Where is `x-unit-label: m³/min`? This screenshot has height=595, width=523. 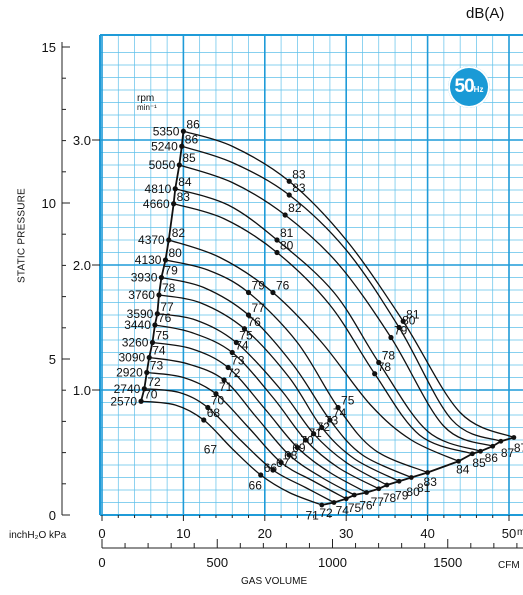 x-unit-label: m³/min is located at coordinates (520, 532).